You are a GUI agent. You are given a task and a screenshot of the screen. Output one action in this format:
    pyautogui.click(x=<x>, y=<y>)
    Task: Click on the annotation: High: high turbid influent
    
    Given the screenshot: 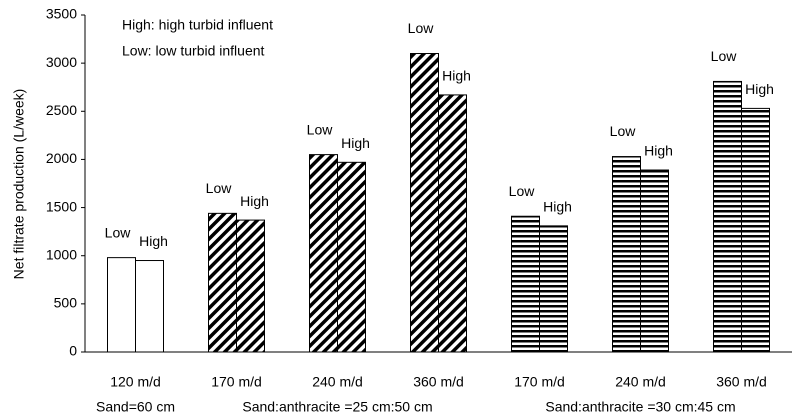 What is the action you would take?
    pyautogui.click(x=197, y=25)
    